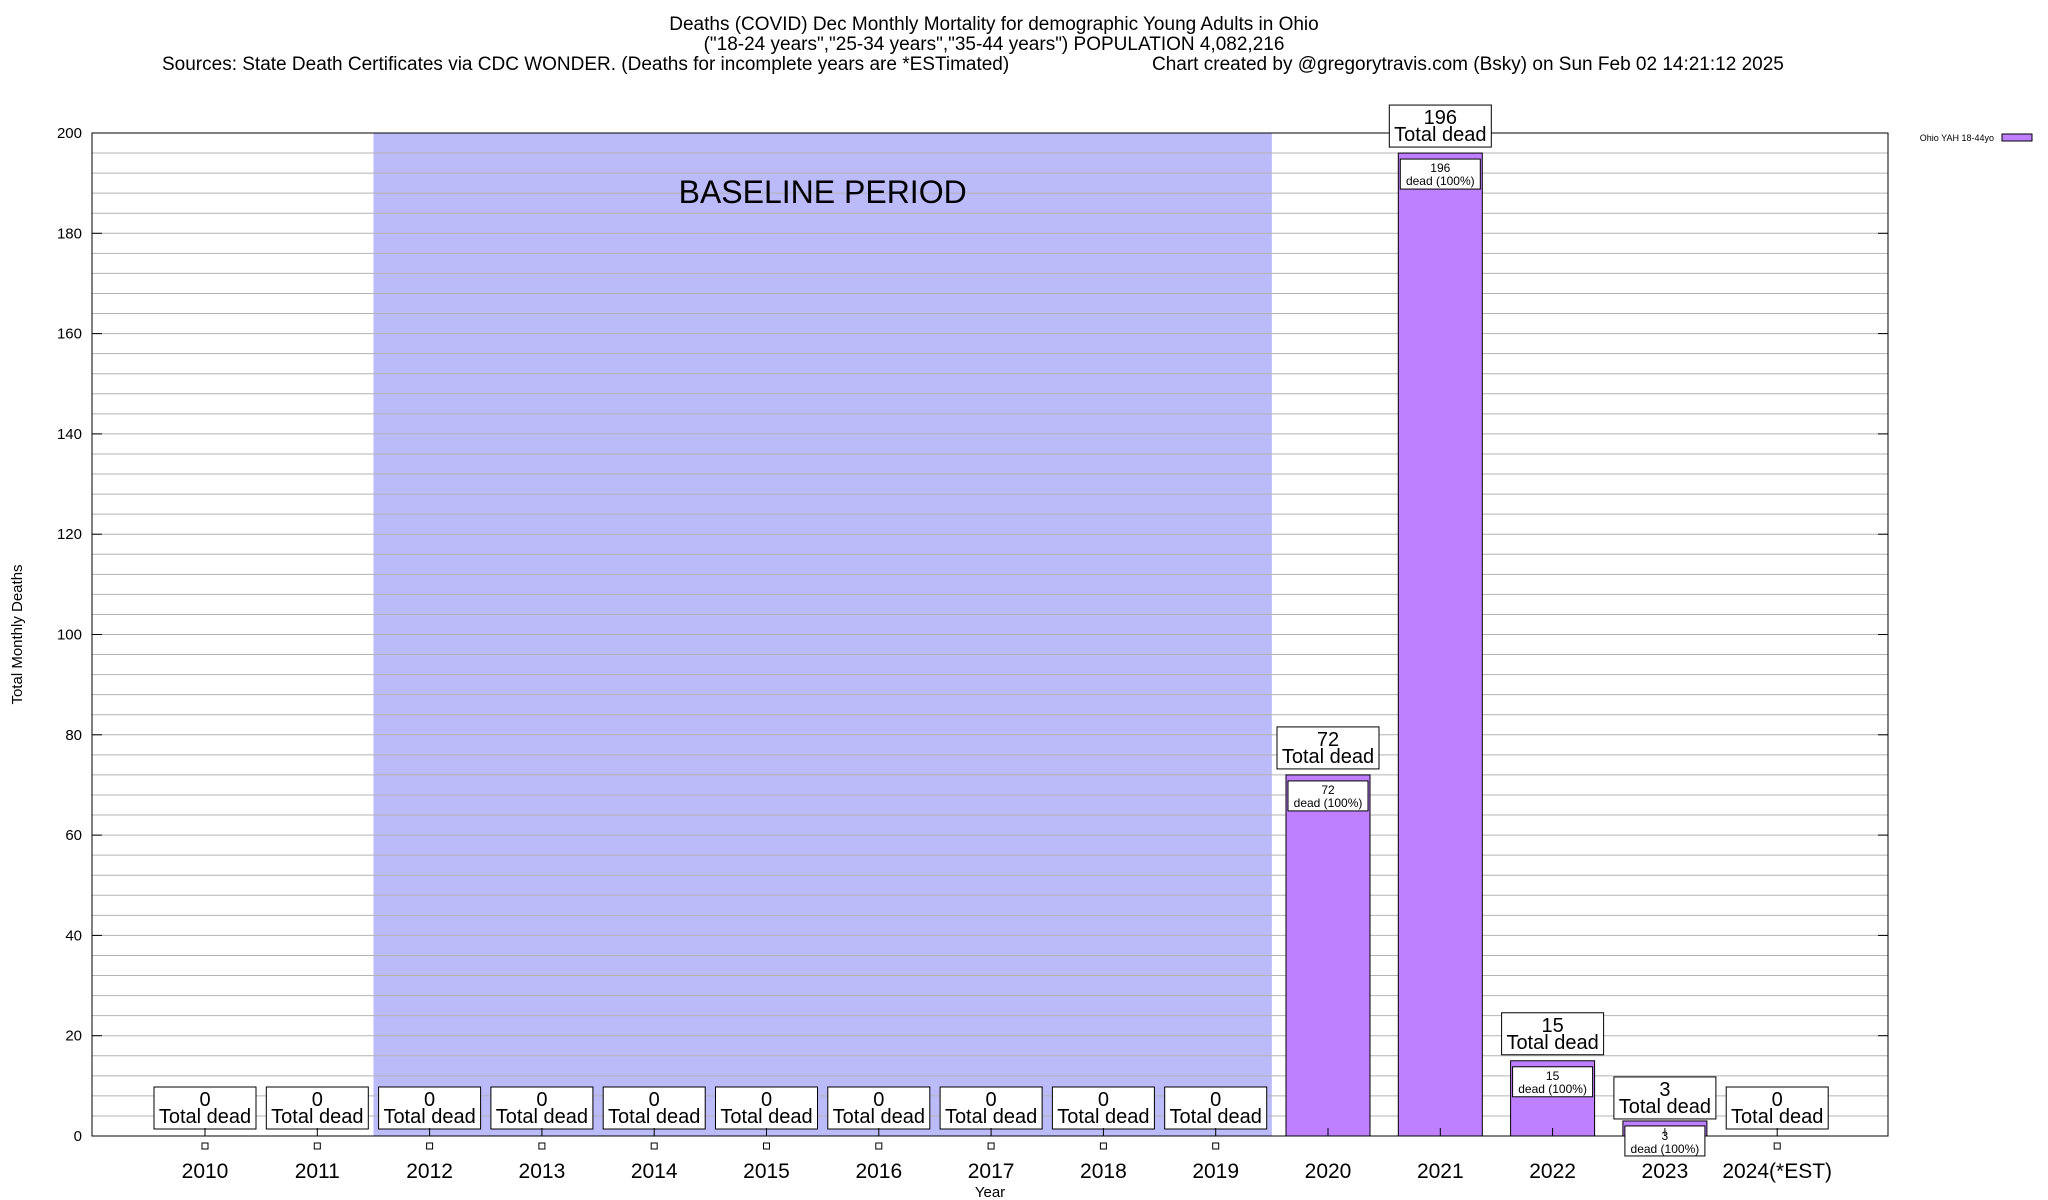 The height and width of the screenshot is (1200, 2048). I want to click on bar-inner-value: 15, so click(1553, 1076).